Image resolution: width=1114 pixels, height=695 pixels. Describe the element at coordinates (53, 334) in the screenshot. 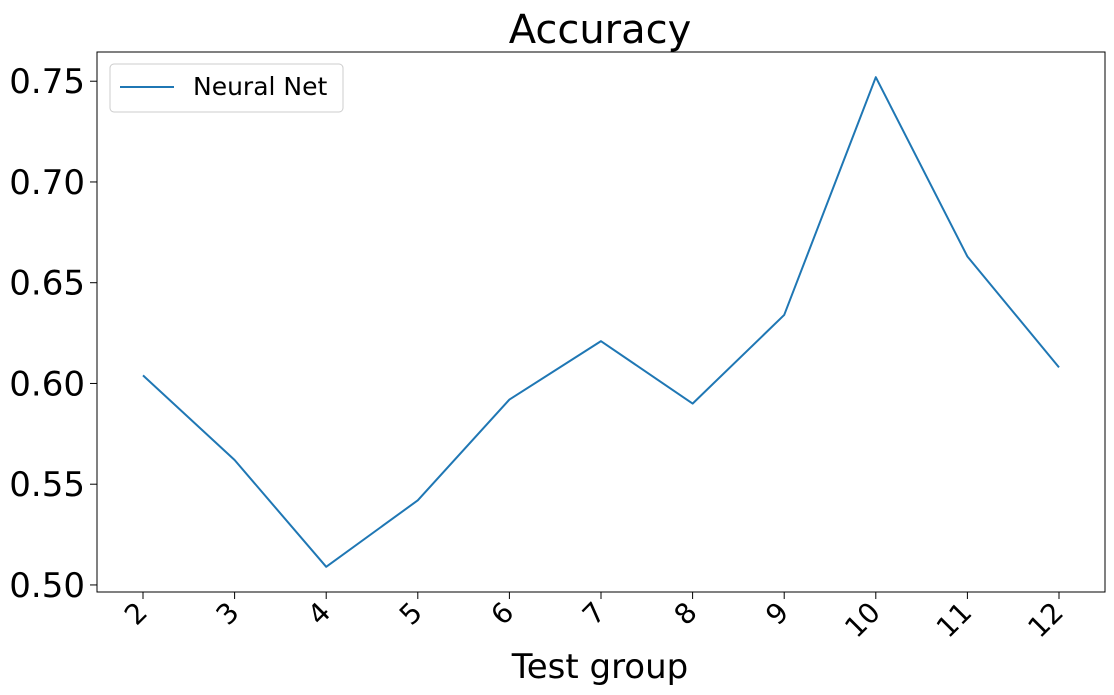

I see `y-axis: 0.50 0.55 0.60 0.65 0.70 0.75` at that location.